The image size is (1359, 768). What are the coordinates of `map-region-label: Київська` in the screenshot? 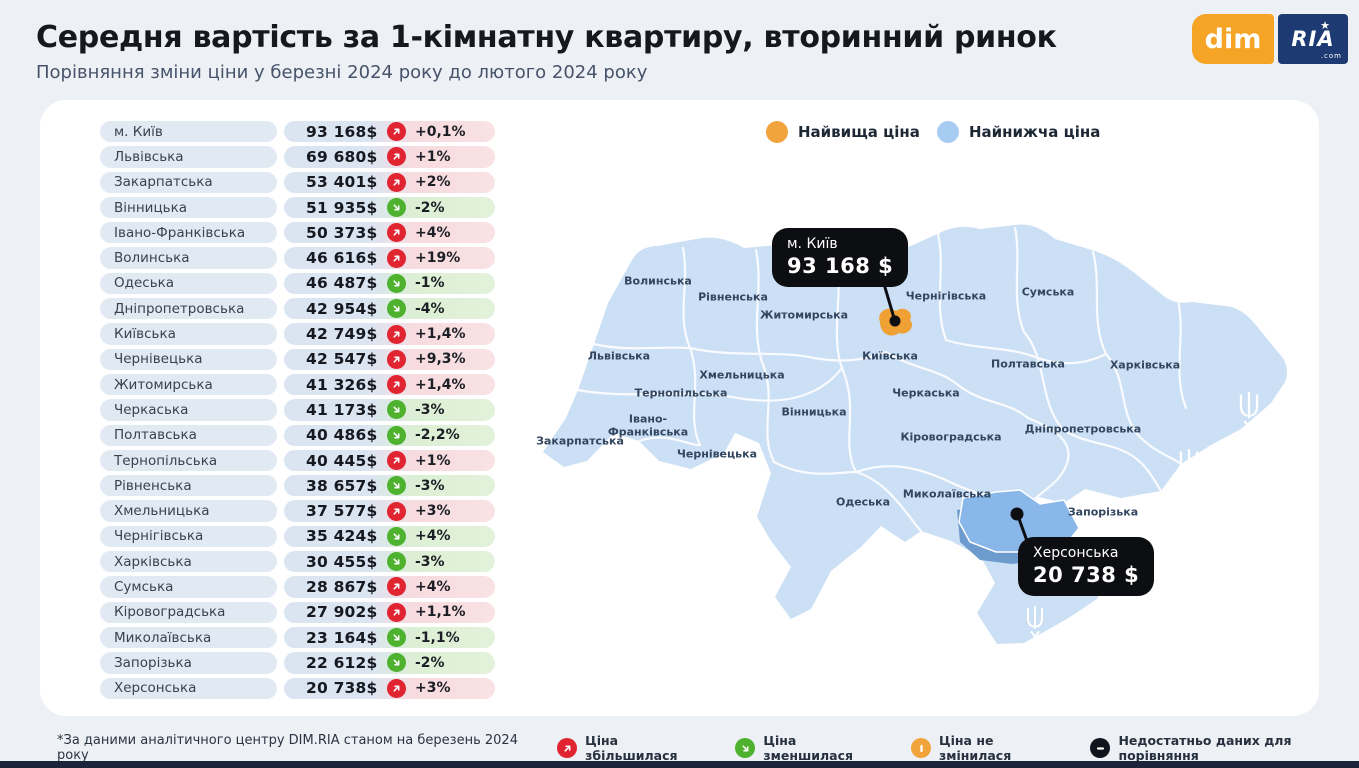 It's located at (890, 356).